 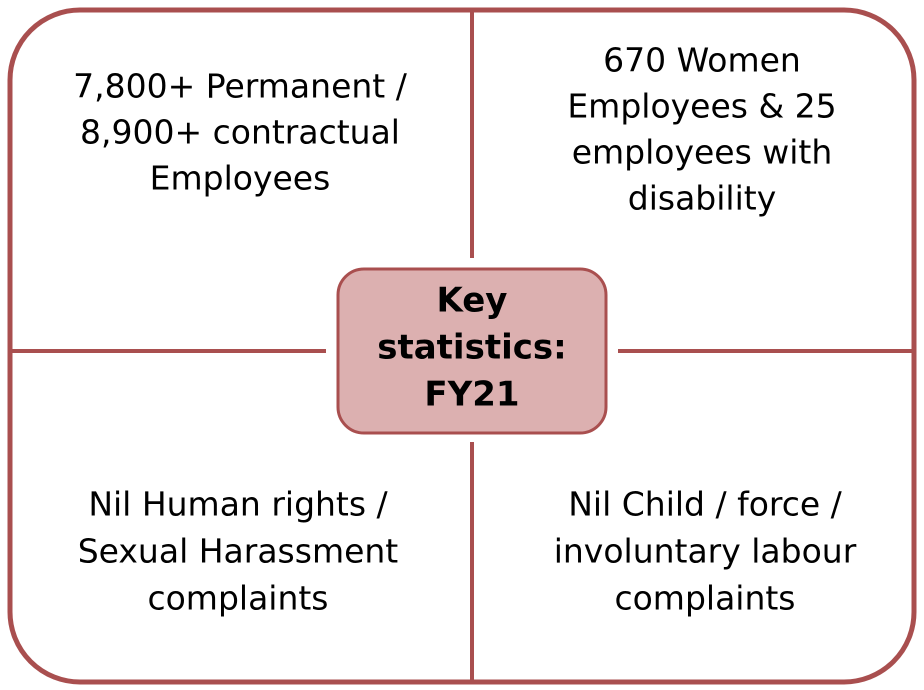 What do you see at coordinates (701, 106) in the screenshot?
I see `quadrant-text: Employees & 25` at bounding box center [701, 106].